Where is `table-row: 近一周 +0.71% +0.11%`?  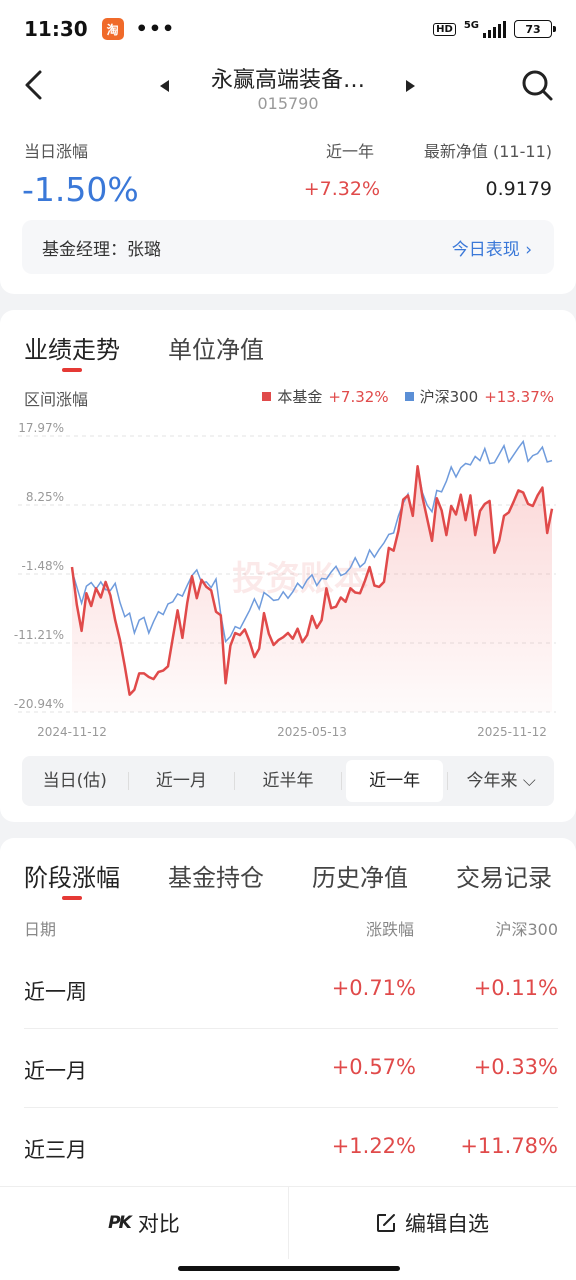
table-row: 近一周 +0.71% +0.11% is located at coordinates (291, 989).